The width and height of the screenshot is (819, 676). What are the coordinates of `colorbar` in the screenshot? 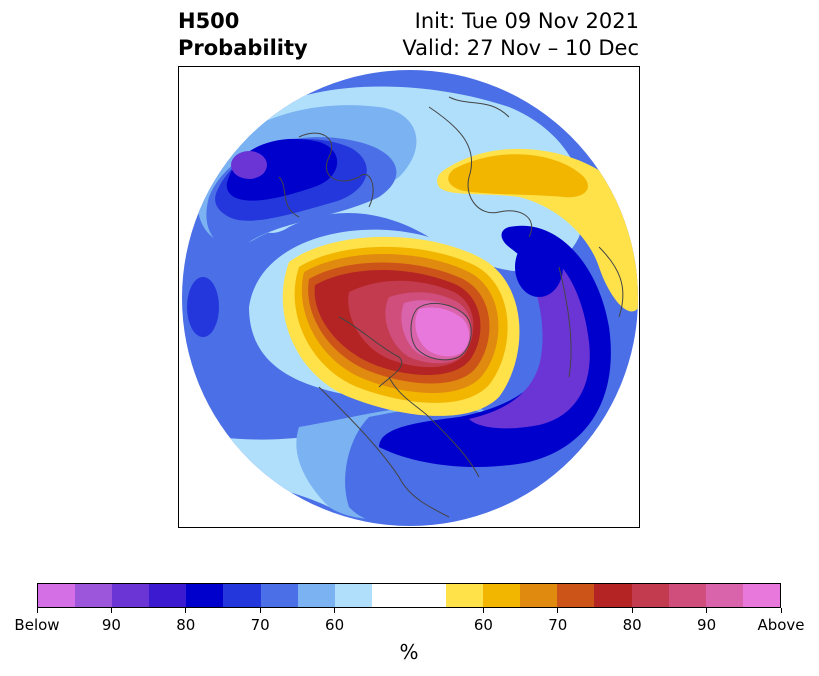 It's located at (409, 595).